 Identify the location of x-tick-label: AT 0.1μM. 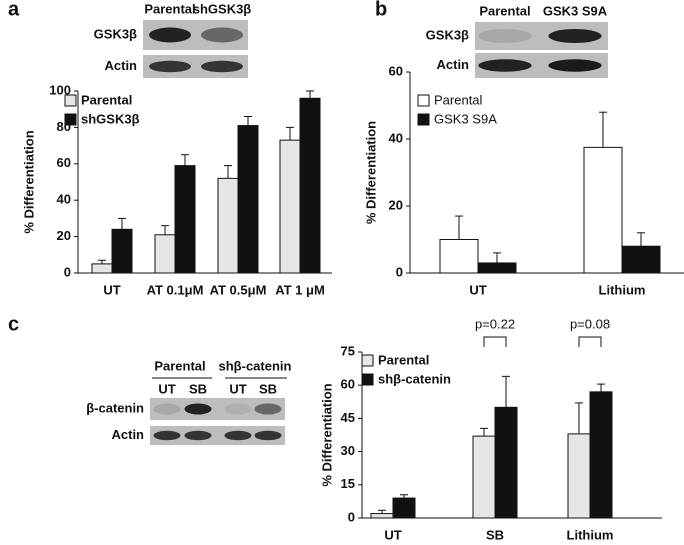
(175, 289).